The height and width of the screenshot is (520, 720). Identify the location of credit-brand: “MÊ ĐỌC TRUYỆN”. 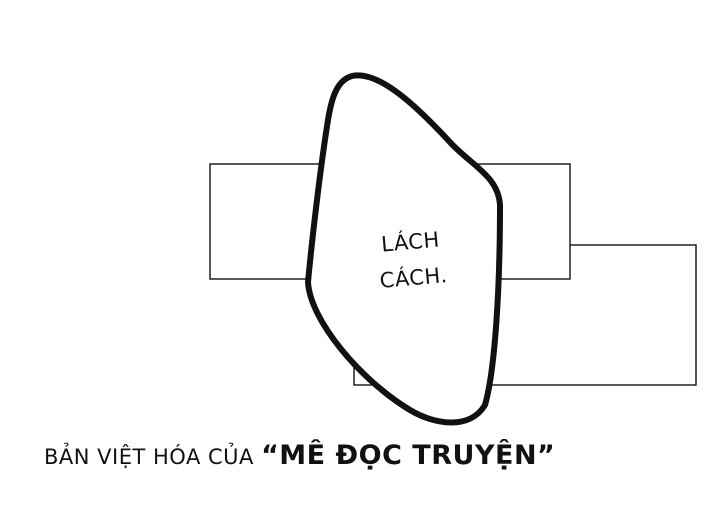
(408, 455).